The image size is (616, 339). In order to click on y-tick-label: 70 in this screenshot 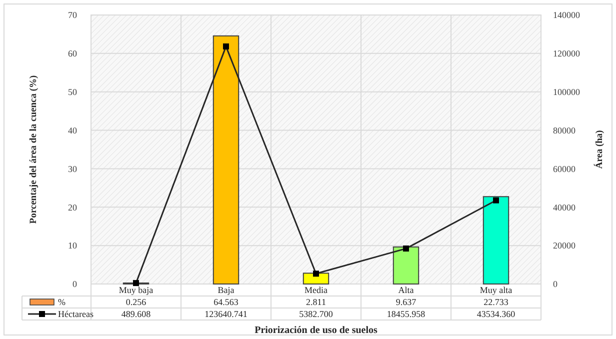, I will do `click(73, 15)`.